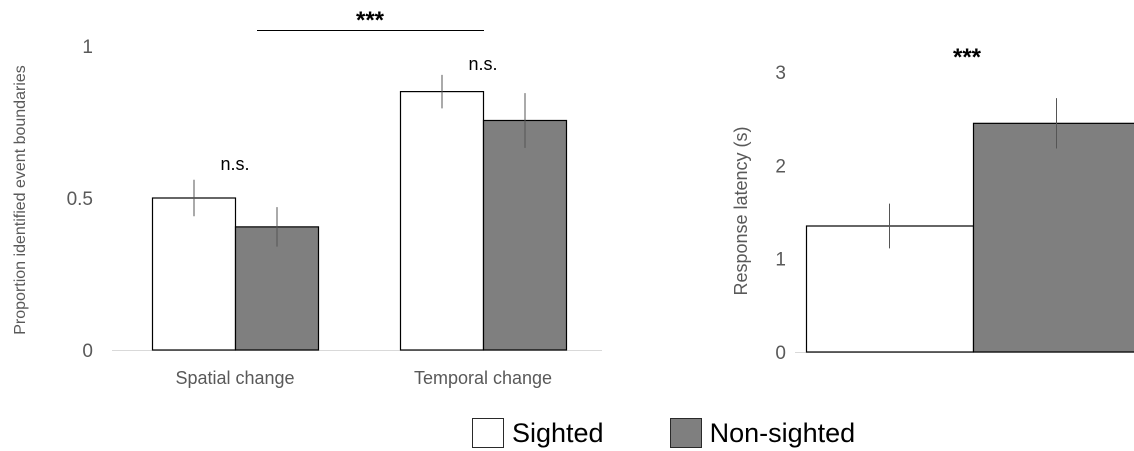 This screenshot has width=1134, height=451. What do you see at coordinates (1054, 237) in the screenshot?
I see `bar-non-sighted` at bounding box center [1054, 237].